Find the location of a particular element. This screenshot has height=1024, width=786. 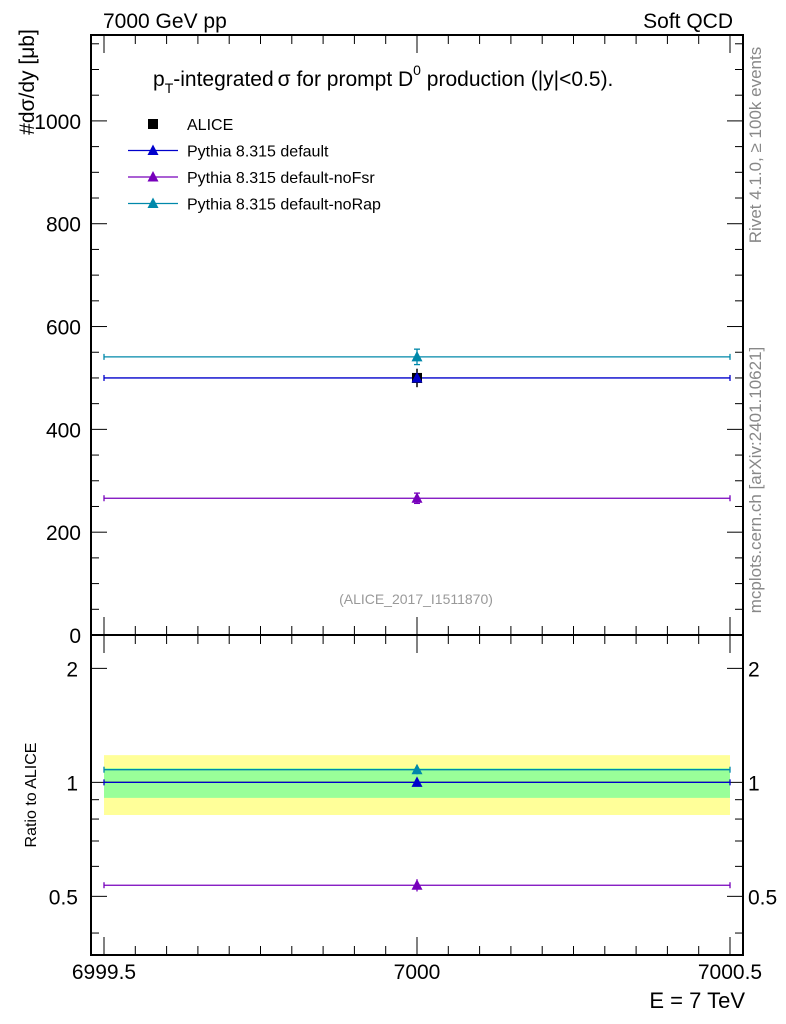

legend-label: Pythia 8.315 default-noFsr is located at coordinates (281, 178).